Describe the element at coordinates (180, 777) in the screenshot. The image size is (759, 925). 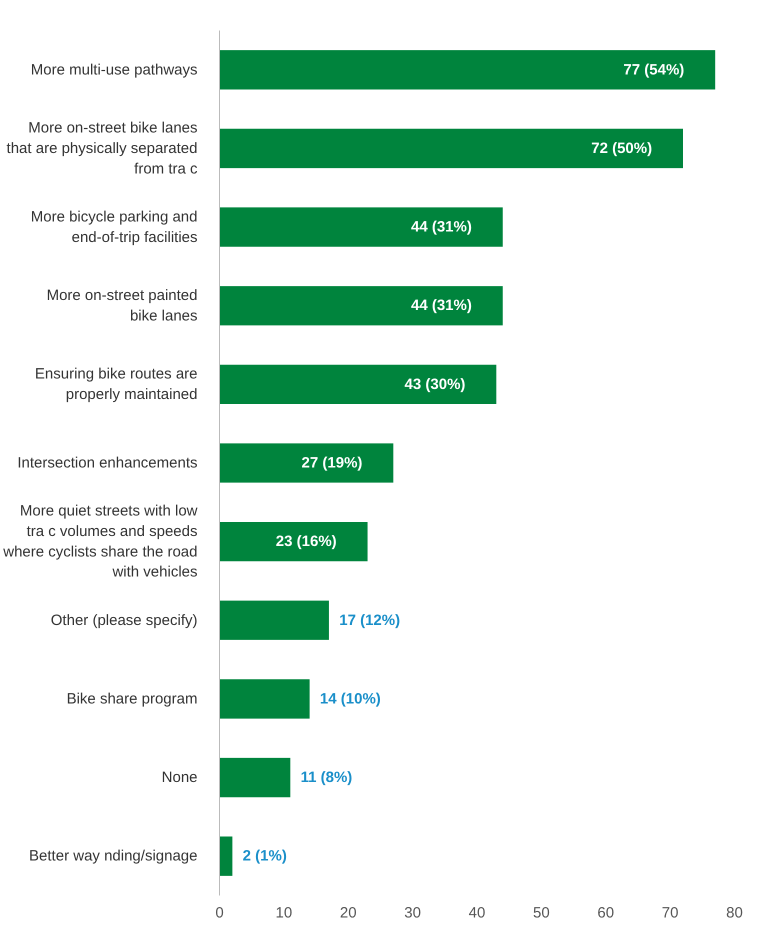
I see `y-tick-label: None` at that location.